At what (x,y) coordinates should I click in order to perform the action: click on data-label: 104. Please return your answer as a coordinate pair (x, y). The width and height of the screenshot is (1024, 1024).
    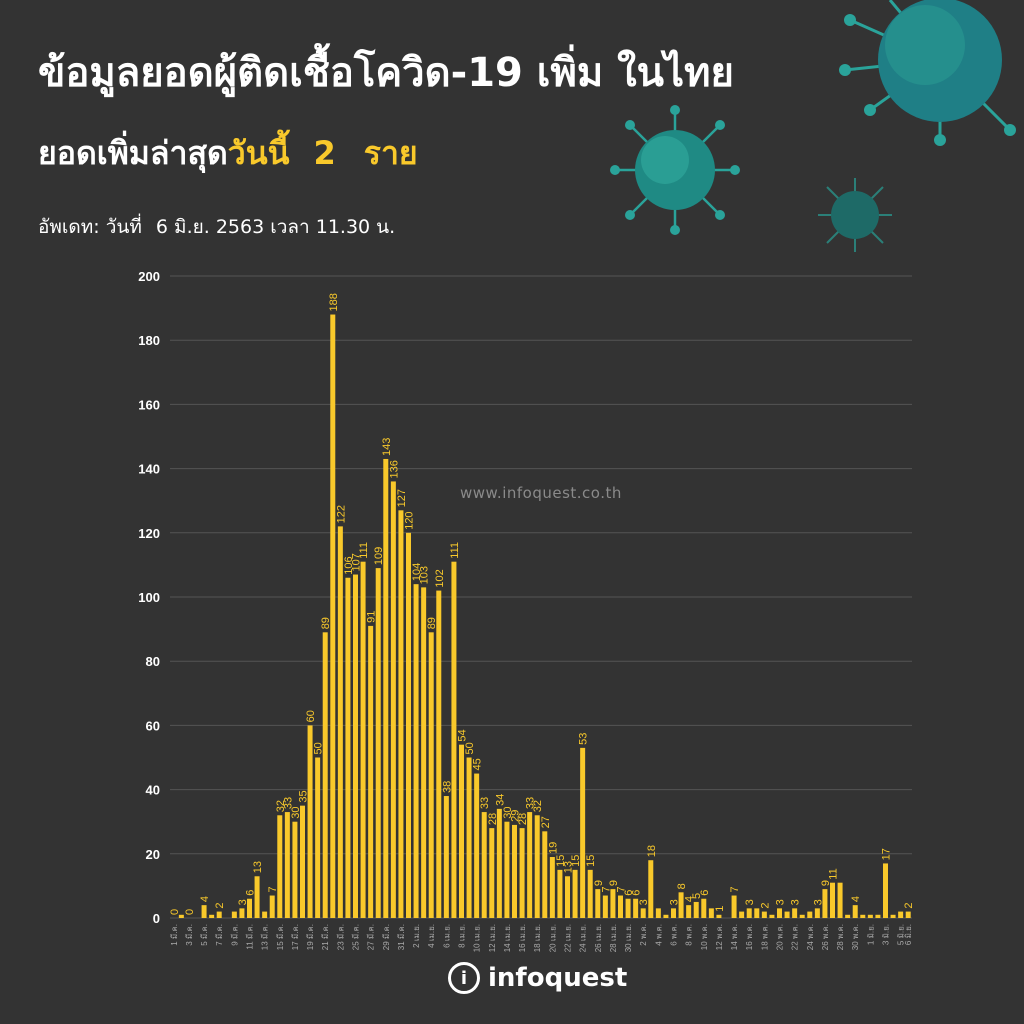
    Looking at the image, I should click on (417, 572).